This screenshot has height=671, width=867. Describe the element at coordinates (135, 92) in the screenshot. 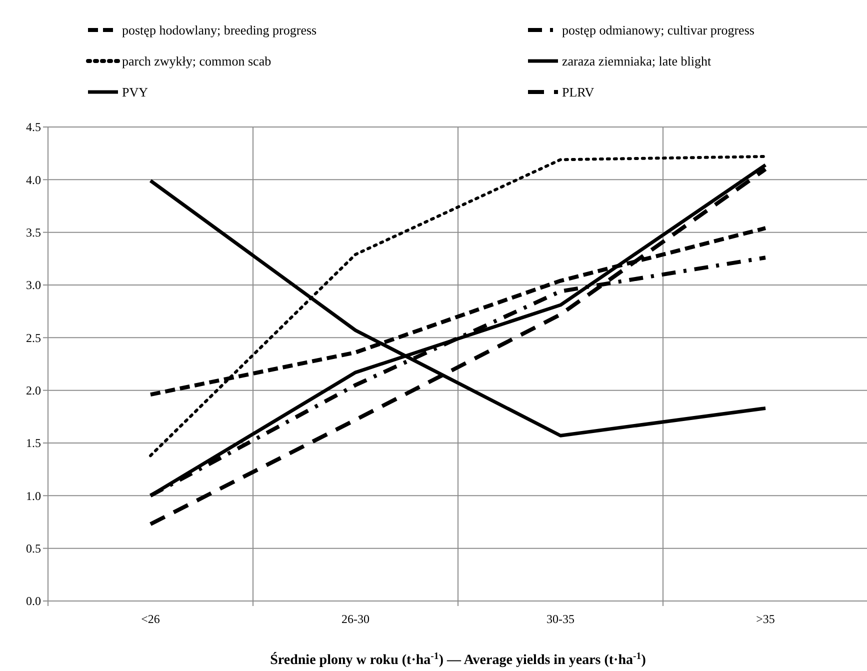

I see `legend-label: PVY` at that location.